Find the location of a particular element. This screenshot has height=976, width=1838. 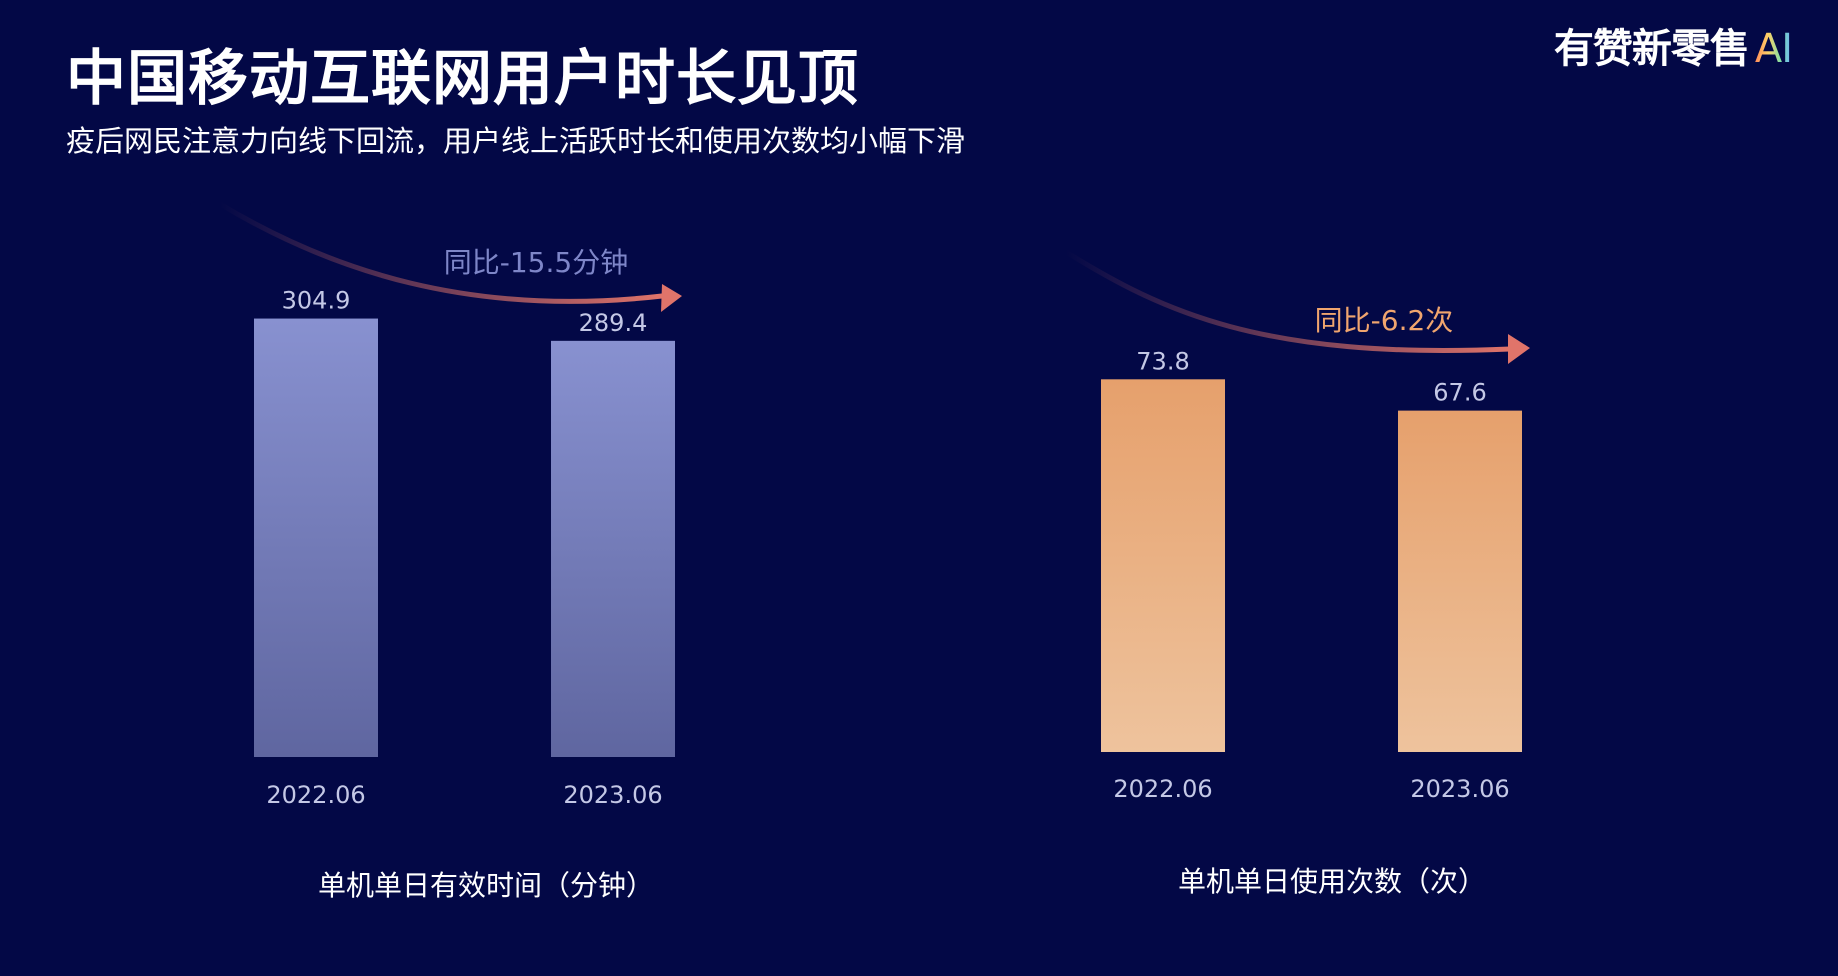

yoy-annotation-usage-time: 同比-15.5分钟 is located at coordinates (536, 262).